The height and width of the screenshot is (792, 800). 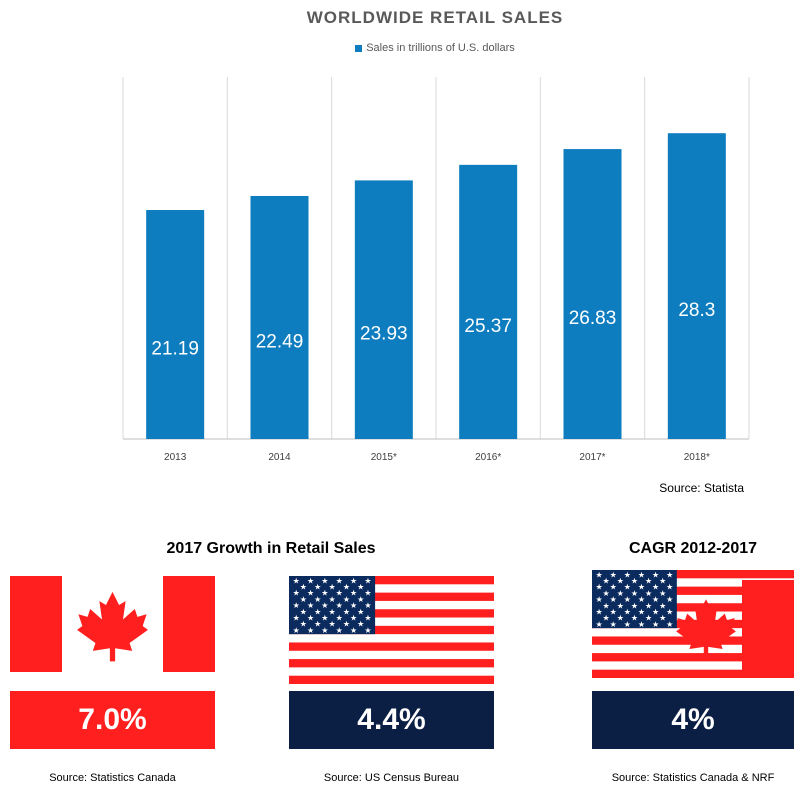 What do you see at coordinates (488, 326) in the screenshot?
I see `data-label: 25.37` at bounding box center [488, 326].